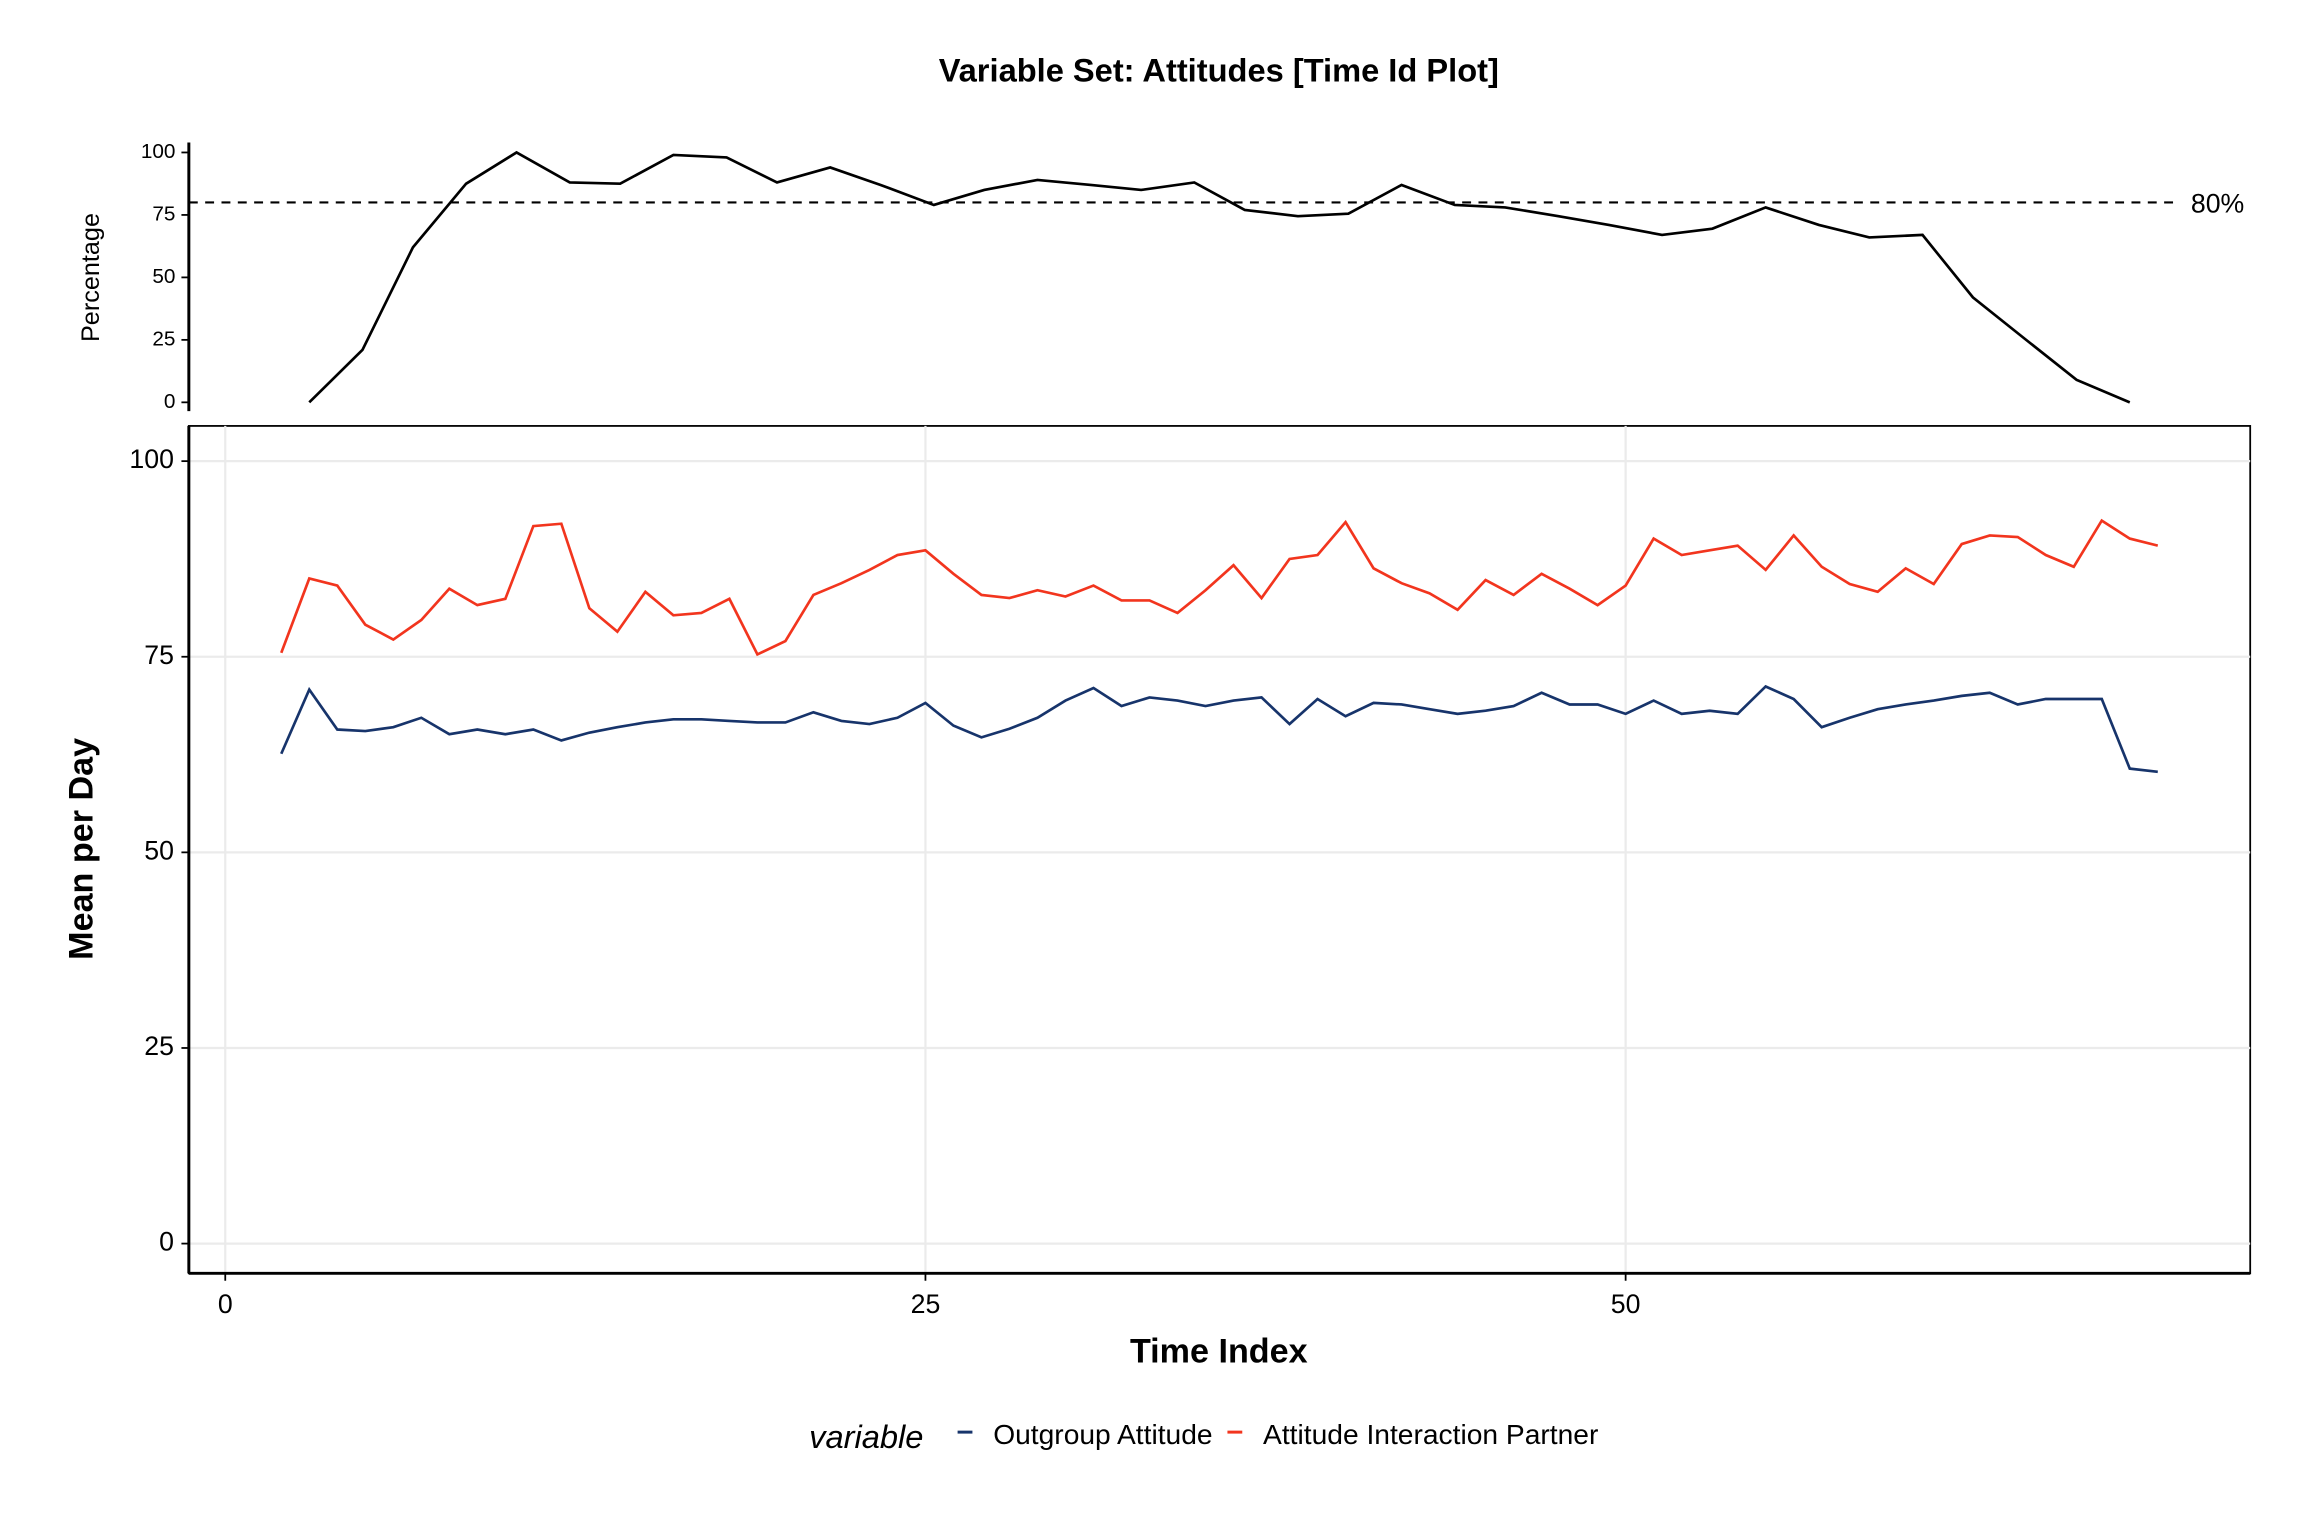 This screenshot has height=1536, width=2304. I want to click on y-axis-label: Mean per Day, so click(81, 849).